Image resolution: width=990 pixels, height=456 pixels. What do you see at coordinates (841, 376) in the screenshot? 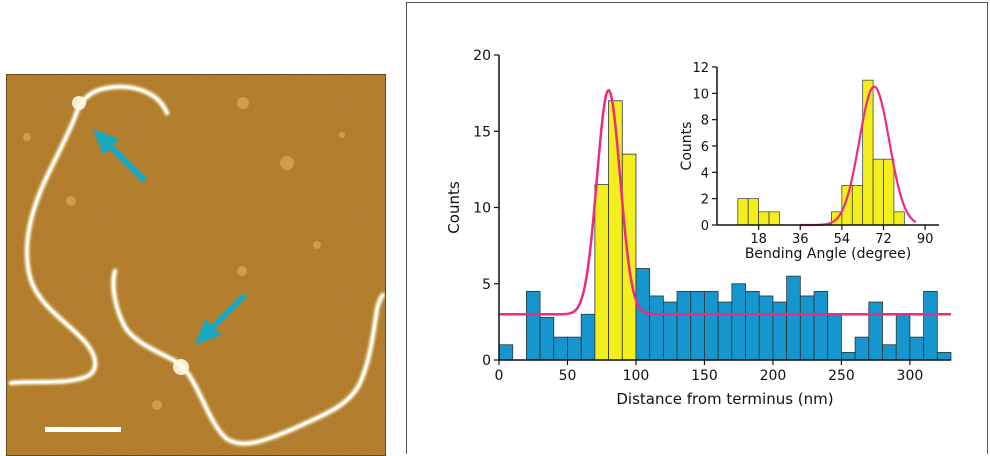
I see `x-tick-label: 250` at bounding box center [841, 376].